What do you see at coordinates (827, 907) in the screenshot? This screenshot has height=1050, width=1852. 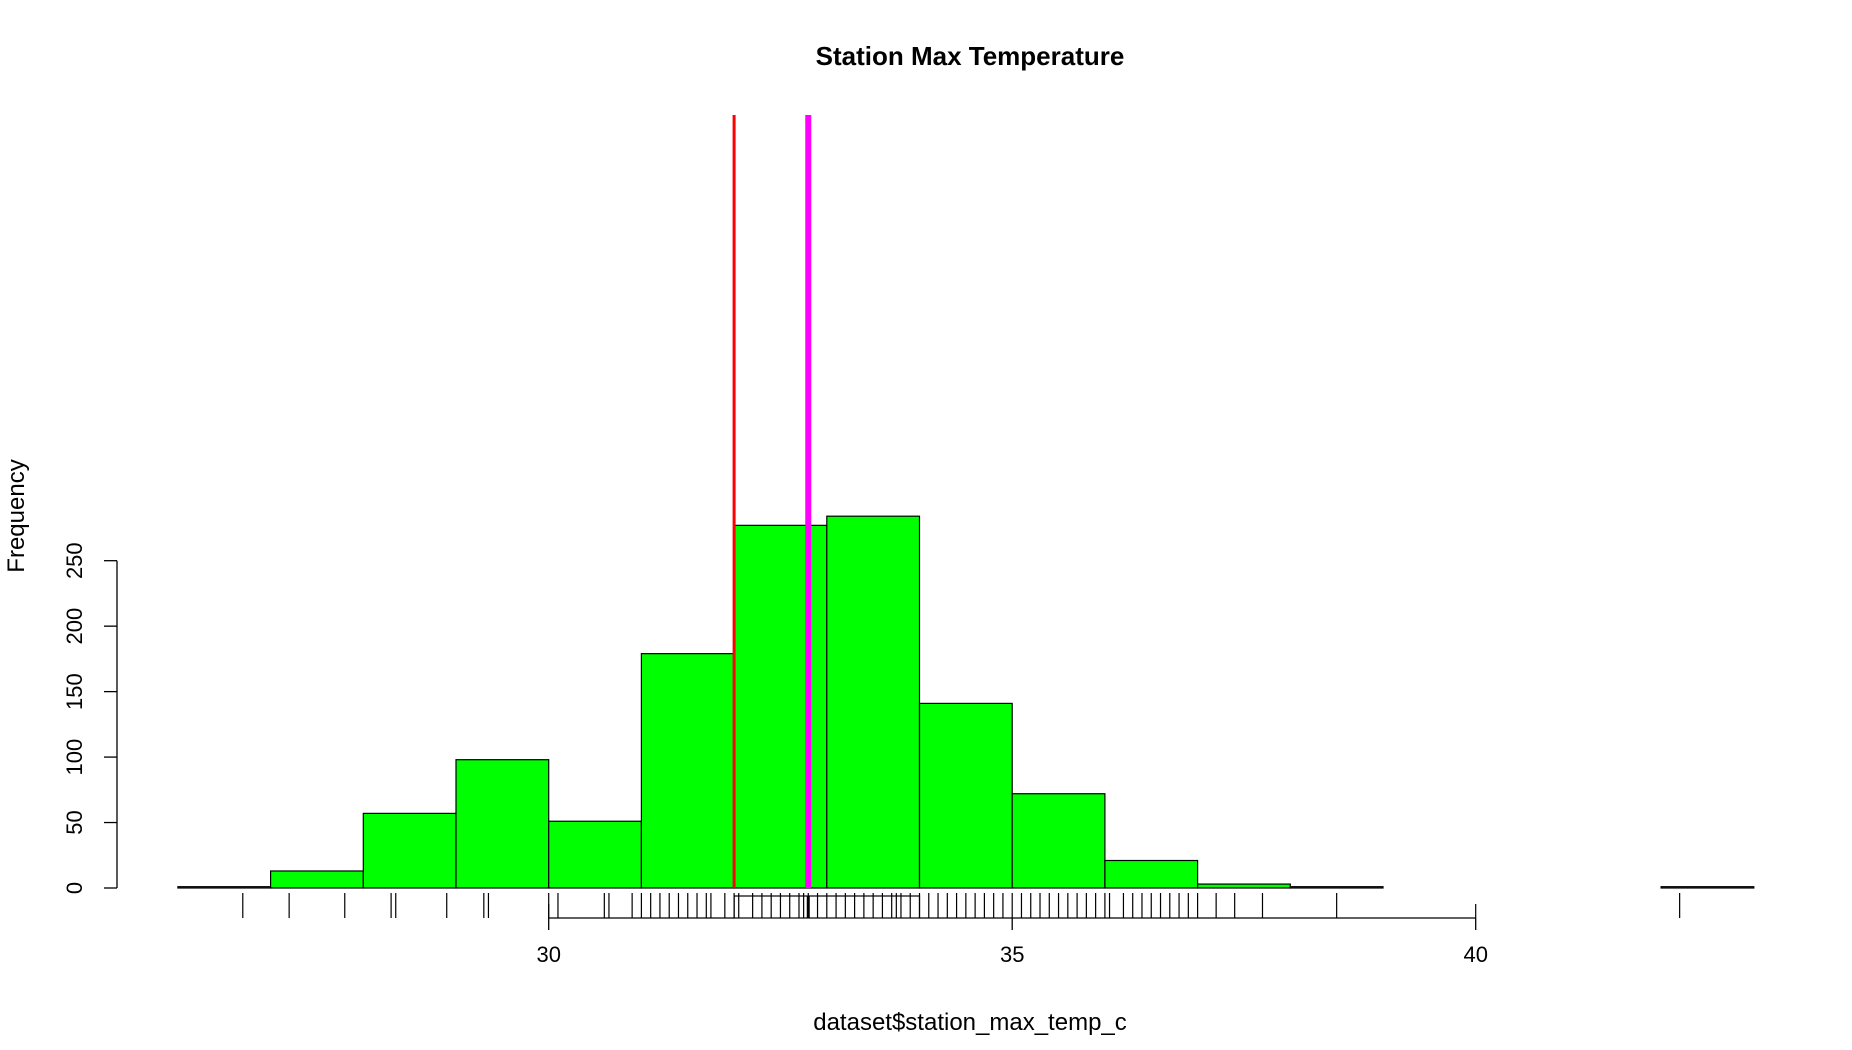 I see `boxplot-box` at bounding box center [827, 907].